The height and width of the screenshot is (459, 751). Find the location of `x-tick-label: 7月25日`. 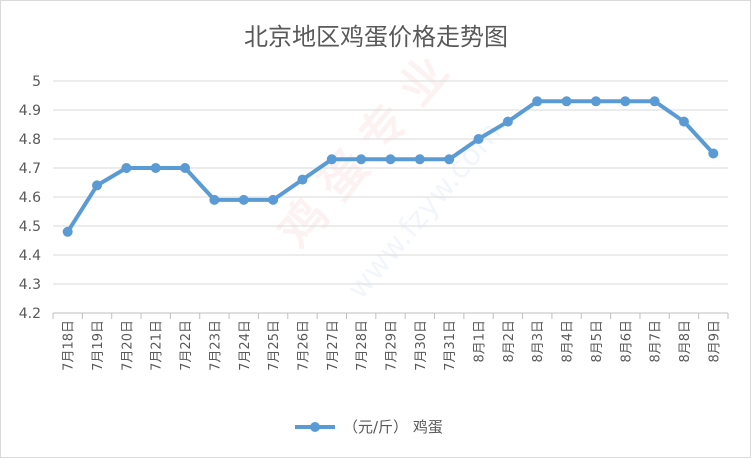

x-tick-label: 7月25日 is located at coordinates (274, 345).